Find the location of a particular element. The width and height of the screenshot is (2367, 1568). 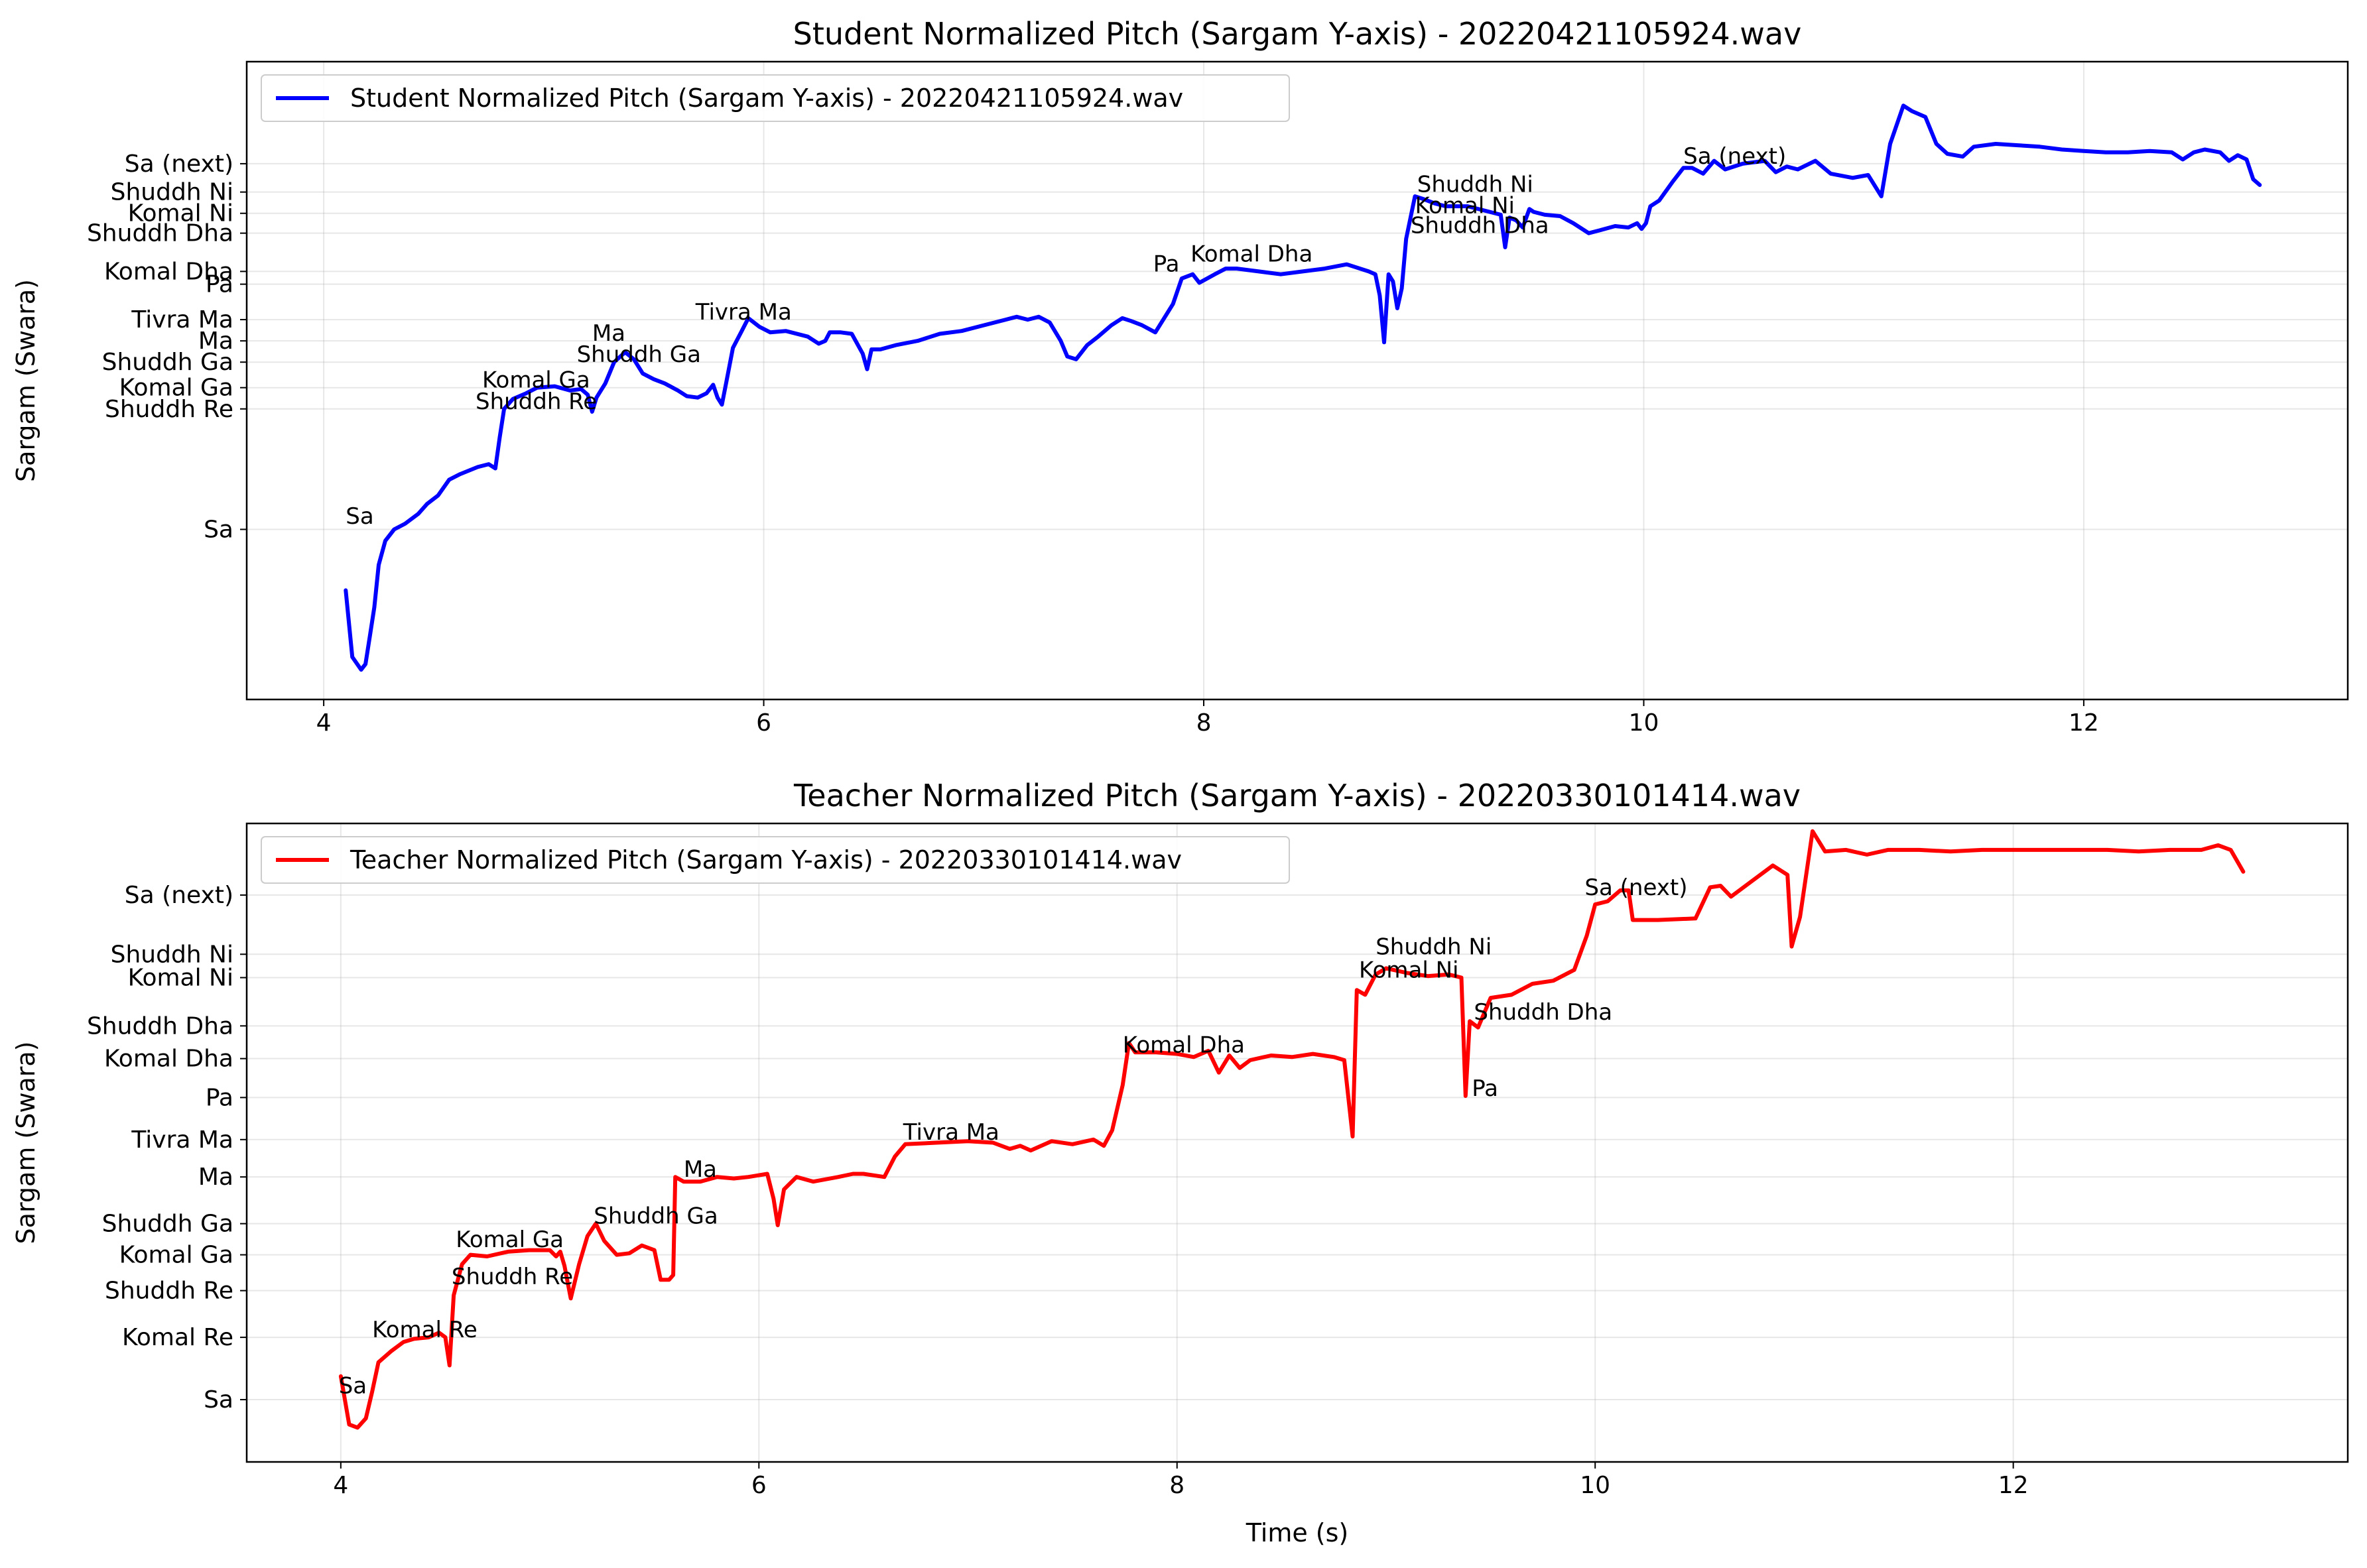

teacher-swara-annotation: Shuddh Re is located at coordinates (512, 1277).